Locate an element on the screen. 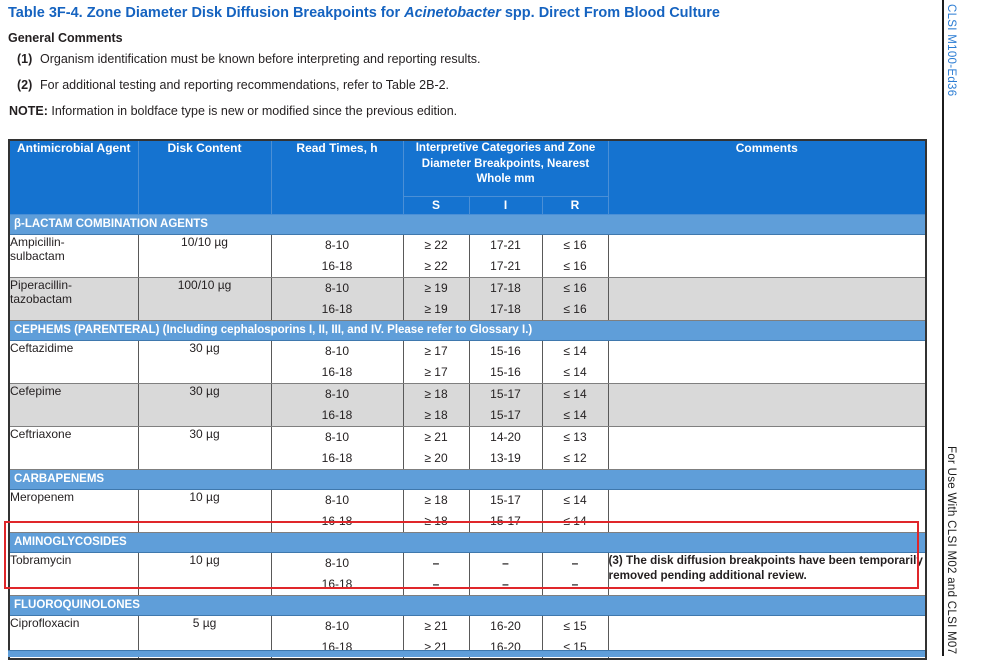 The height and width of the screenshot is (660, 981). section-label: AMINOGLYCOSIDES is located at coordinates (467, 542).